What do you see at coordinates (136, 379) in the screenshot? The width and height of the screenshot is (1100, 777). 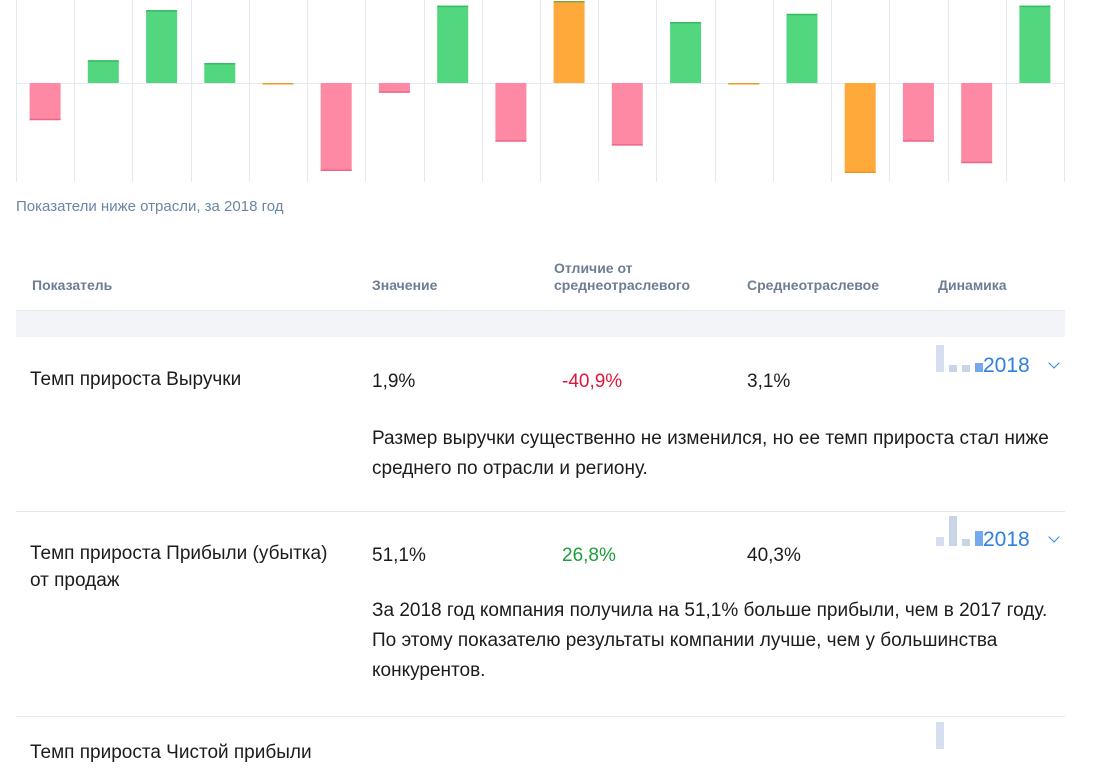 I see `indicator-name: Темп прироста Выручки` at bounding box center [136, 379].